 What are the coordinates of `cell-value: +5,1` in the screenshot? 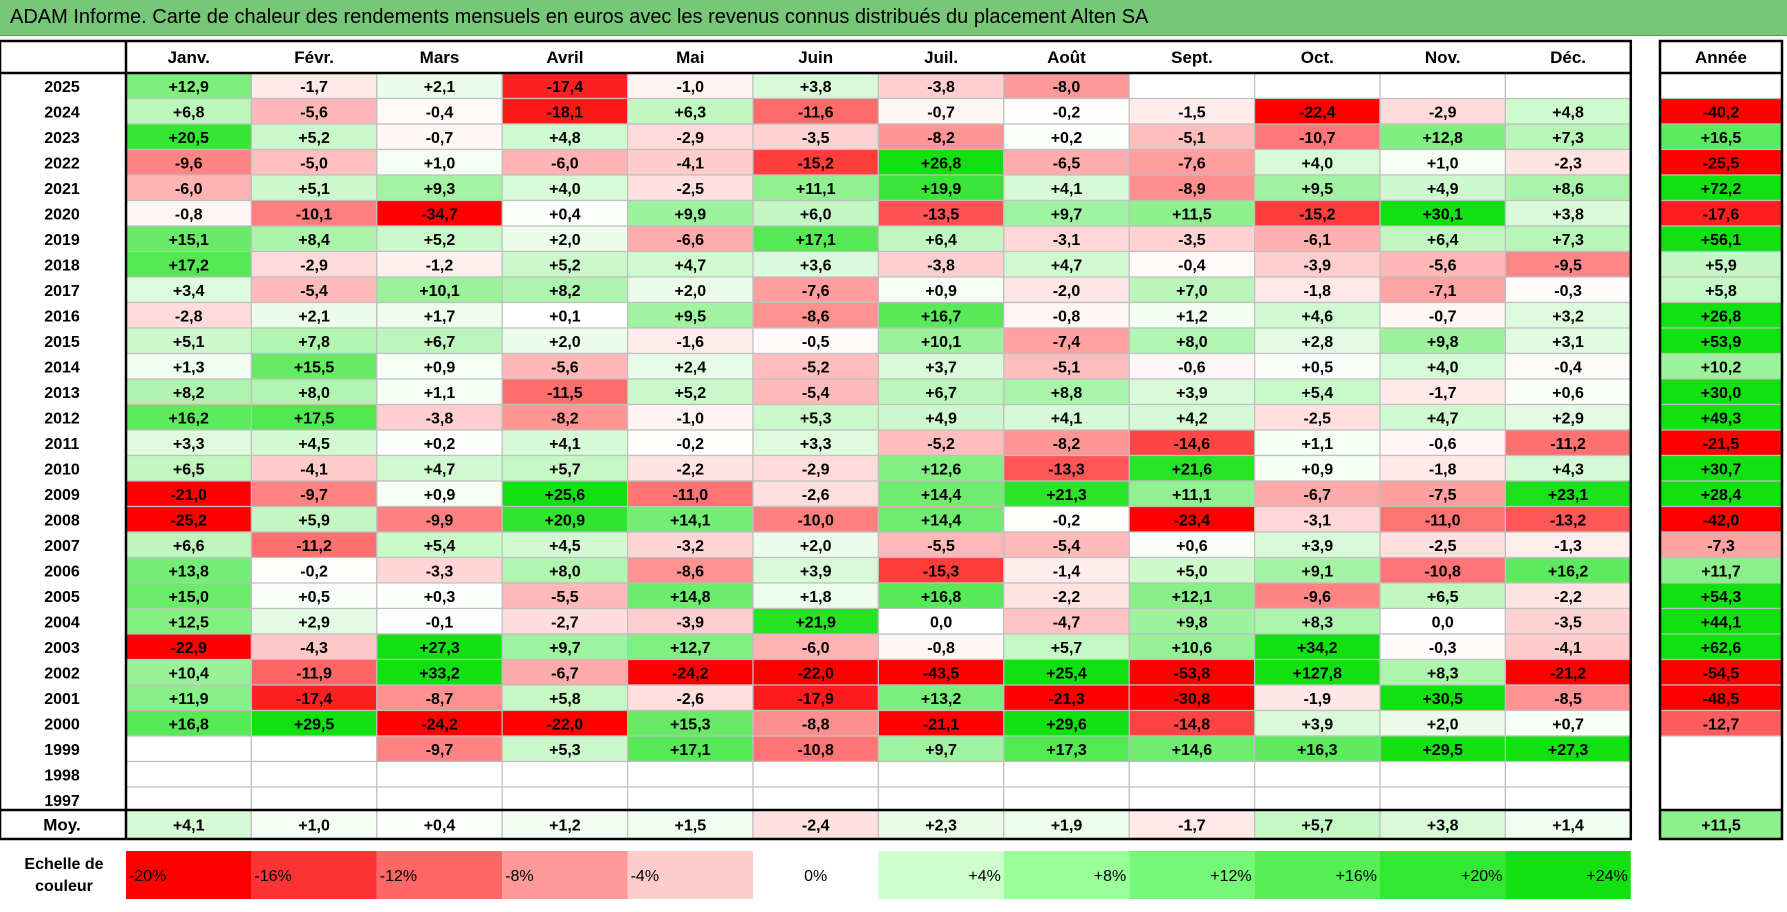 It's located at (189, 342).